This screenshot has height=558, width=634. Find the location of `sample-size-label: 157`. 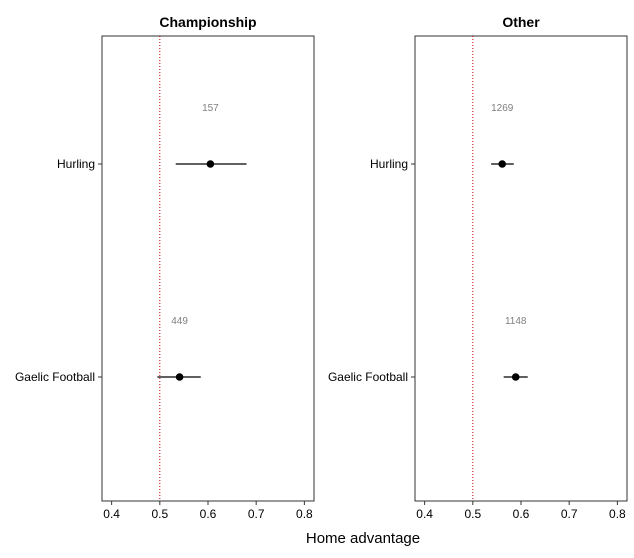

sample-size-label: 157 is located at coordinates (210, 108).